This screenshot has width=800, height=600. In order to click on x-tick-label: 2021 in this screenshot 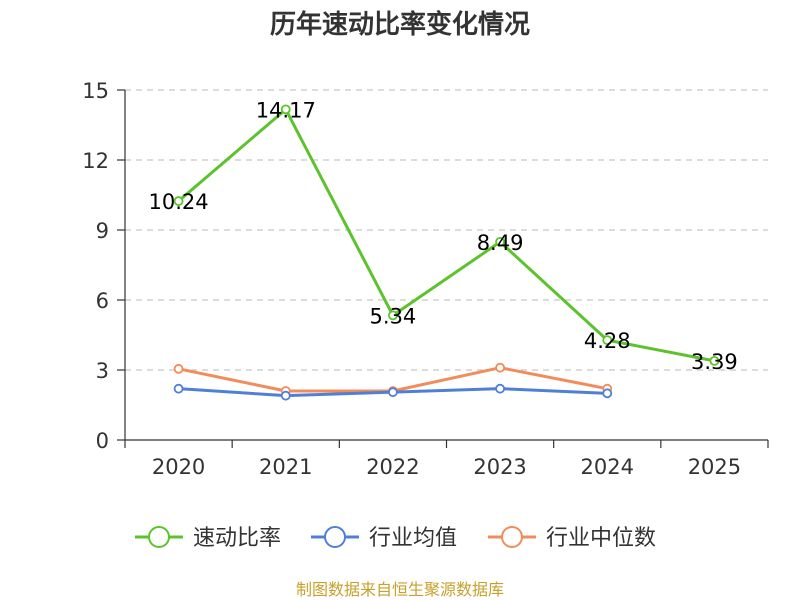, I will do `click(285, 467)`.